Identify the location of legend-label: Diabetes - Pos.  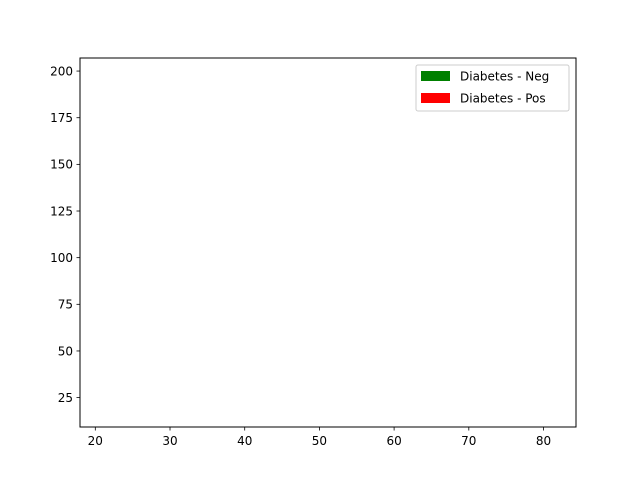
(503, 99).